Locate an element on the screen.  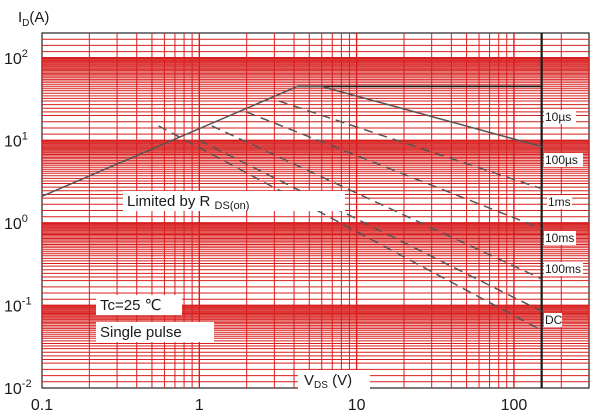
curve-100us is located at coordinates (410, 145).